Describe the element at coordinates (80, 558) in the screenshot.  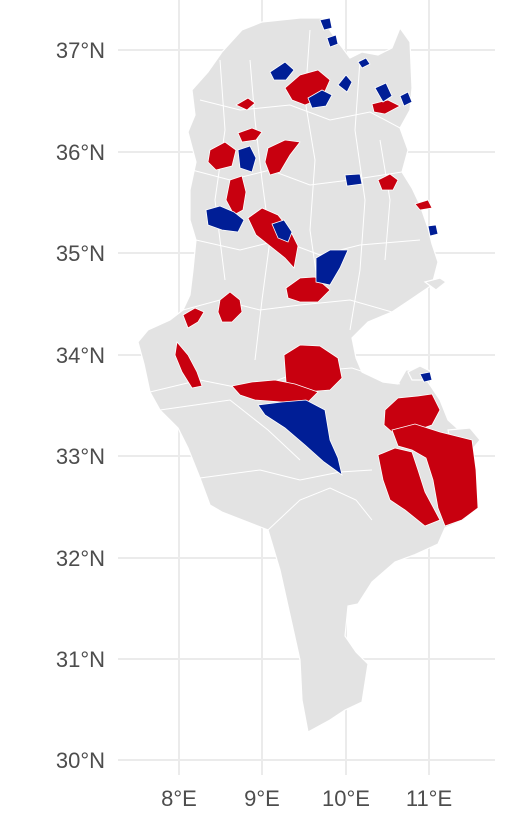
I see `lat-tick-label: 32°N` at that location.